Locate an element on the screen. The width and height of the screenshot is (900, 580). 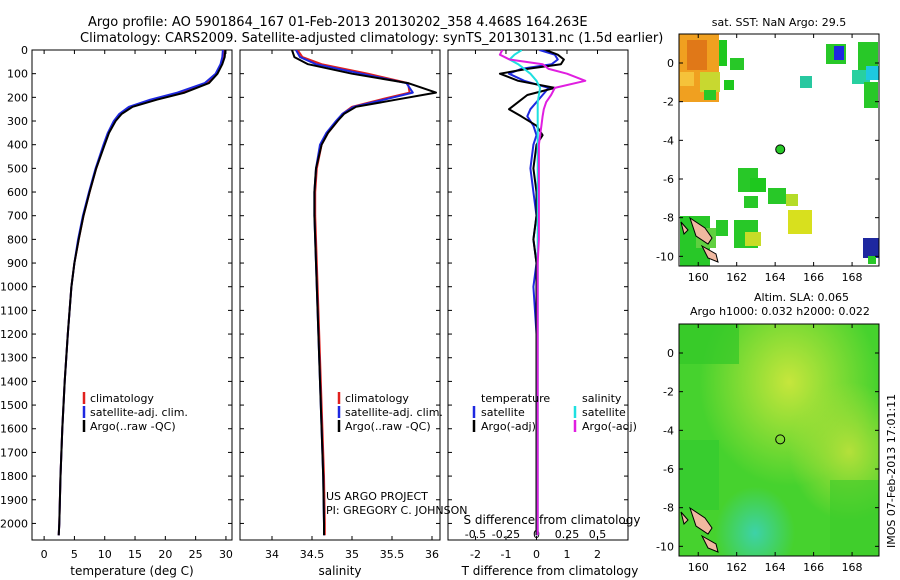
sst-map-frame is located at coordinates (779, 150).